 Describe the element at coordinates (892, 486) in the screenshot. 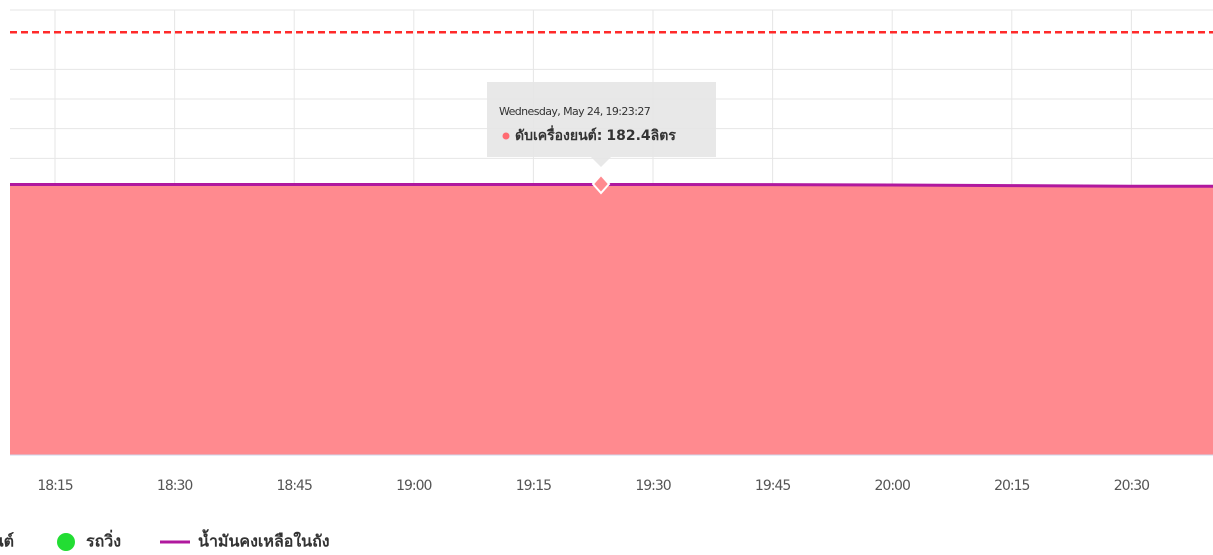

I see `x-tick-label: 20:00` at that location.